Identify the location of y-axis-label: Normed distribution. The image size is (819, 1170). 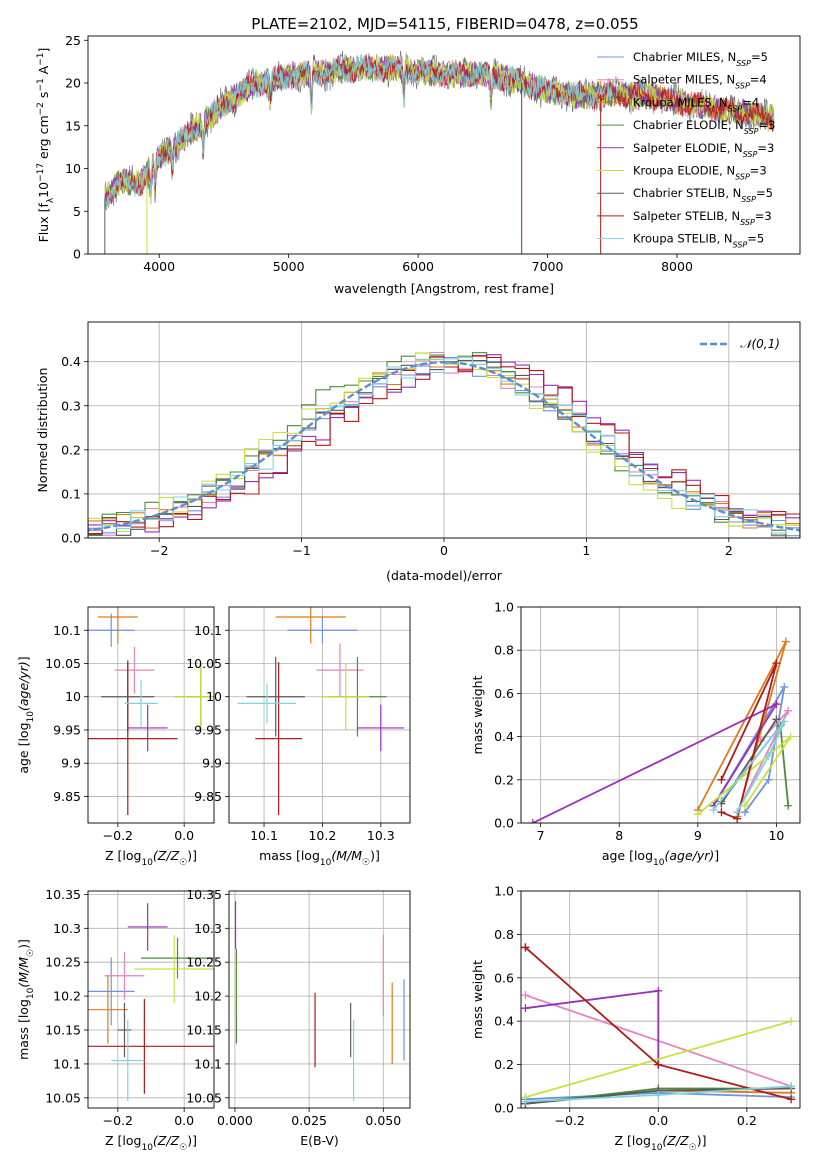
(42, 430).